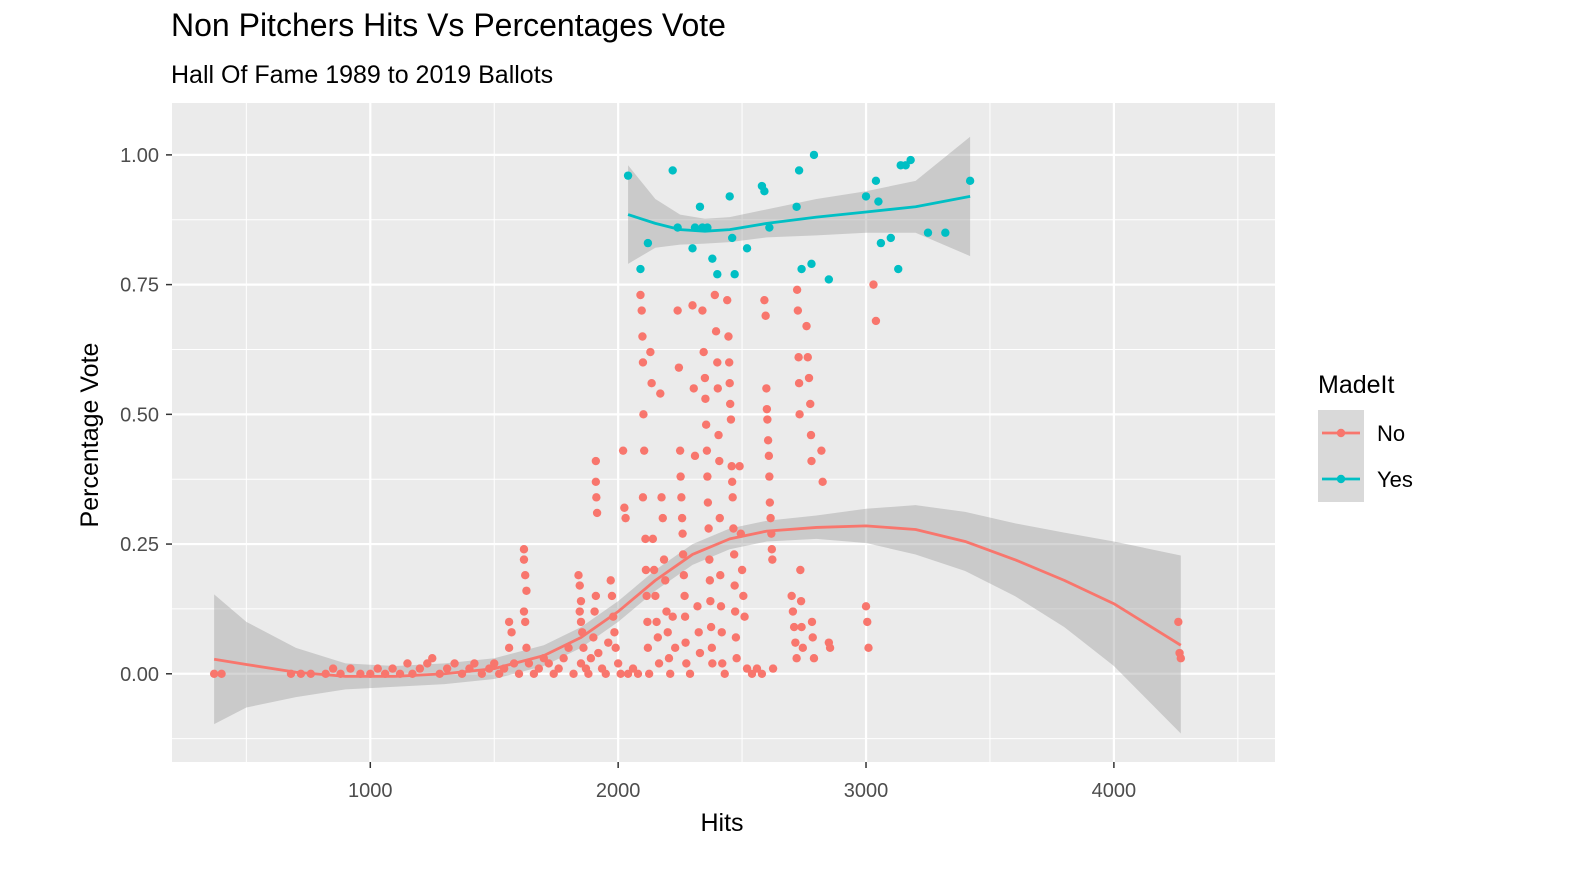  I want to click on chart-subtitle: Hall Of Fame 1989 to 2019 Ballots, so click(362, 75).